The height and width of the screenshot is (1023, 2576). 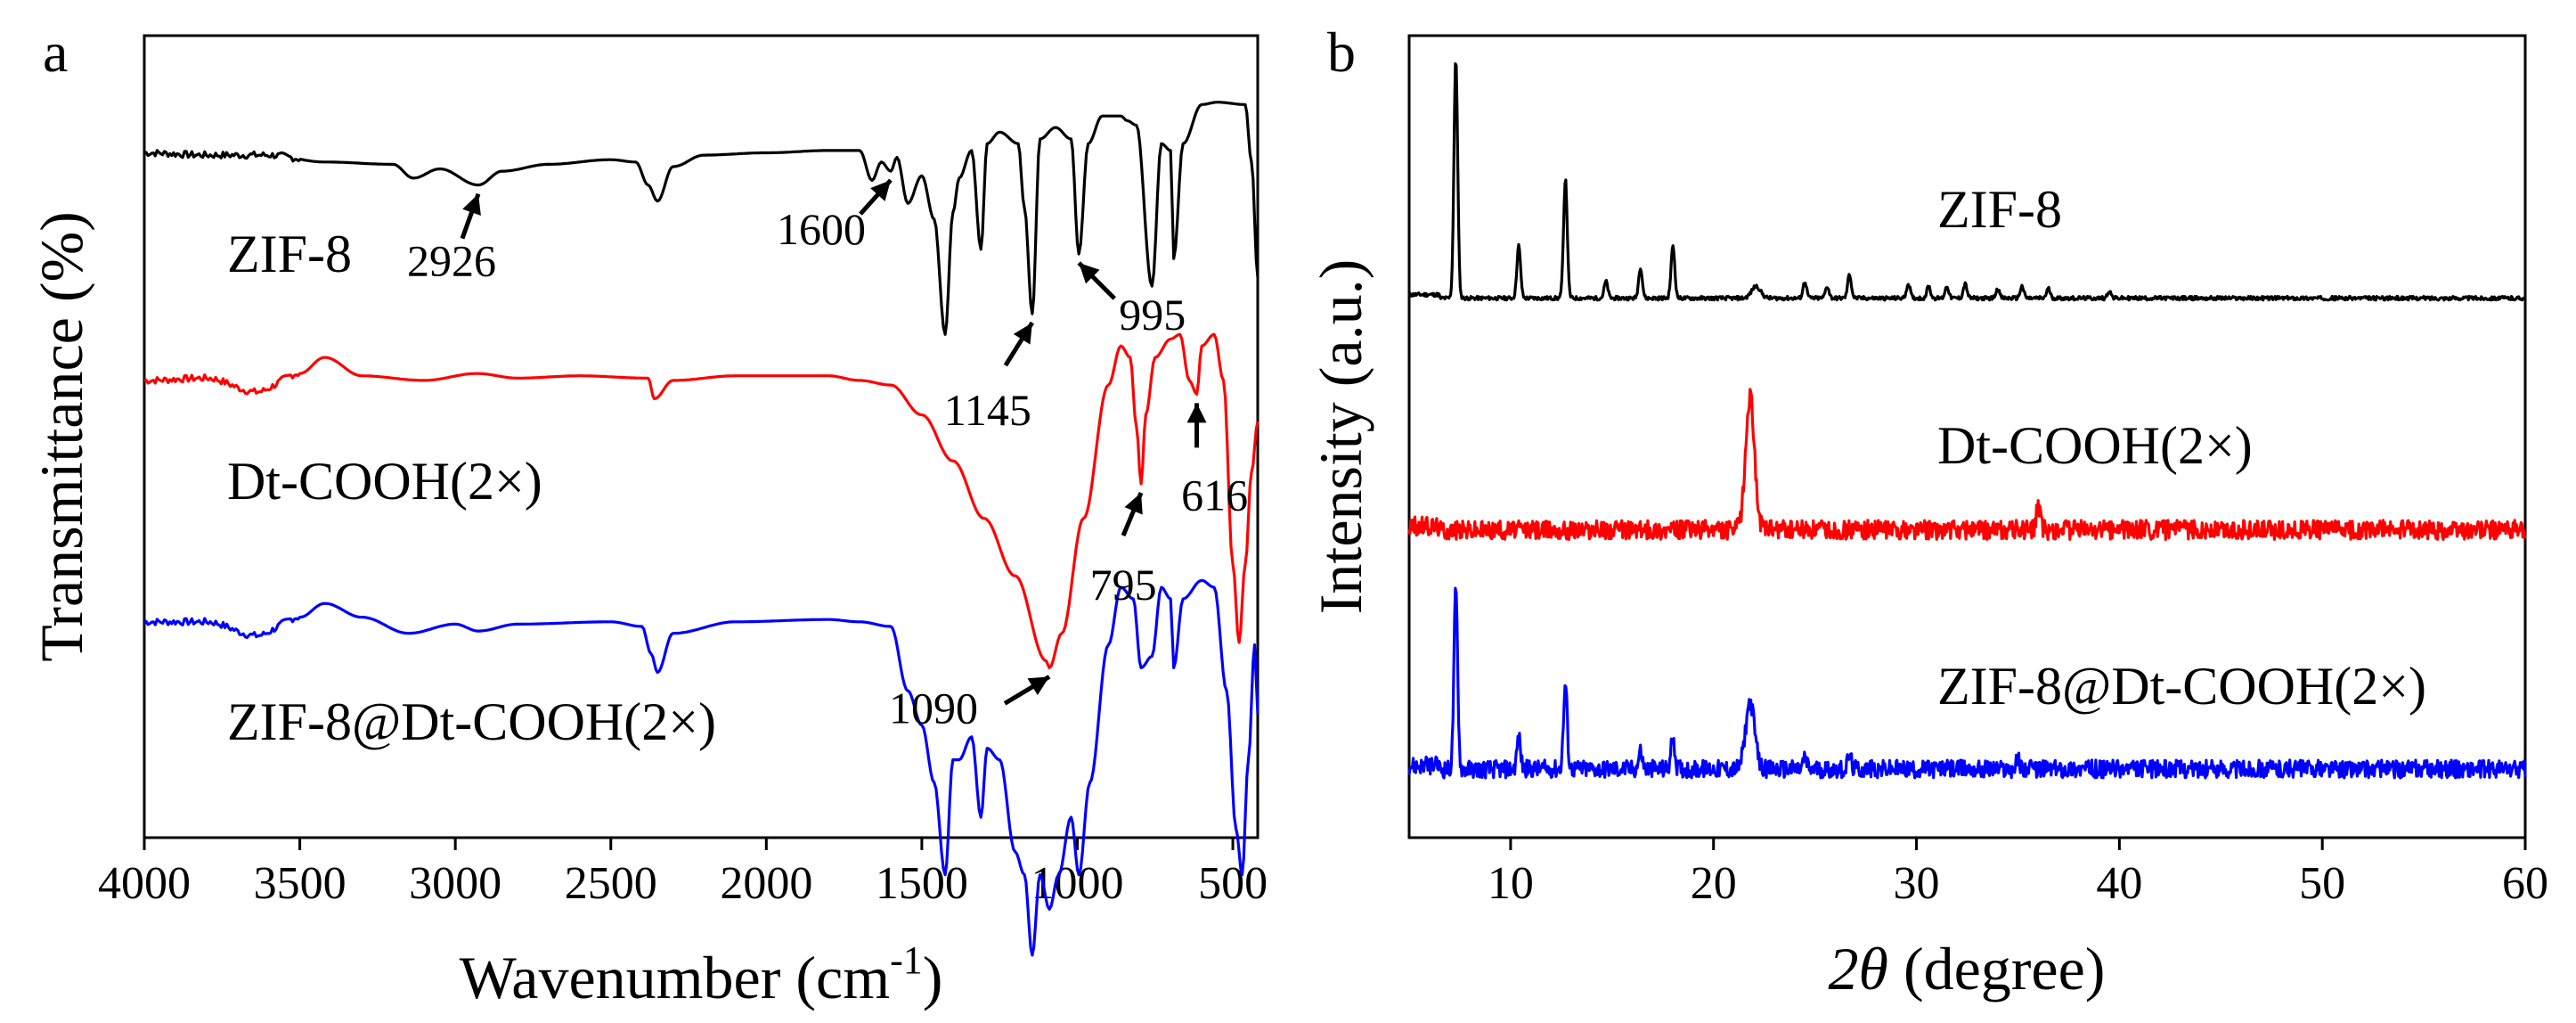 I want to click on annotation-label-795: 795, so click(x=1123, y=585).